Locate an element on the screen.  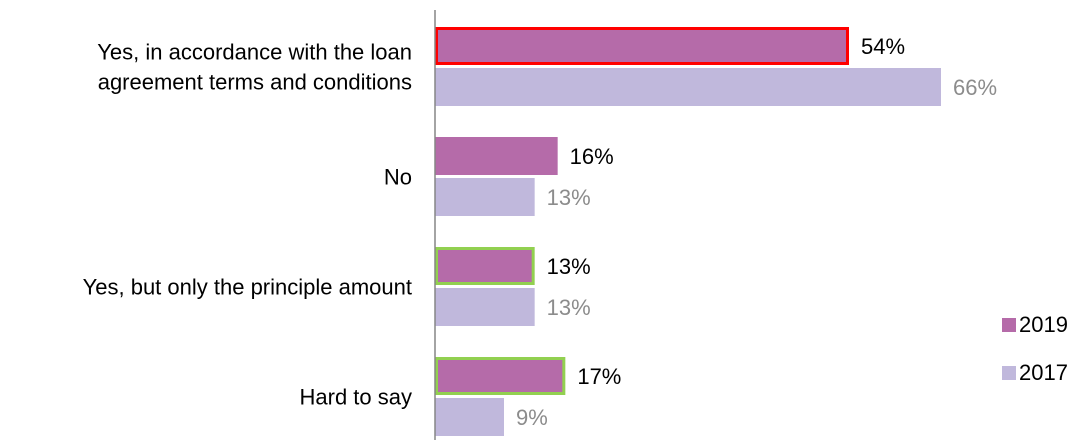
legend-swatch-2019 is located at coordinates (1009, 325).